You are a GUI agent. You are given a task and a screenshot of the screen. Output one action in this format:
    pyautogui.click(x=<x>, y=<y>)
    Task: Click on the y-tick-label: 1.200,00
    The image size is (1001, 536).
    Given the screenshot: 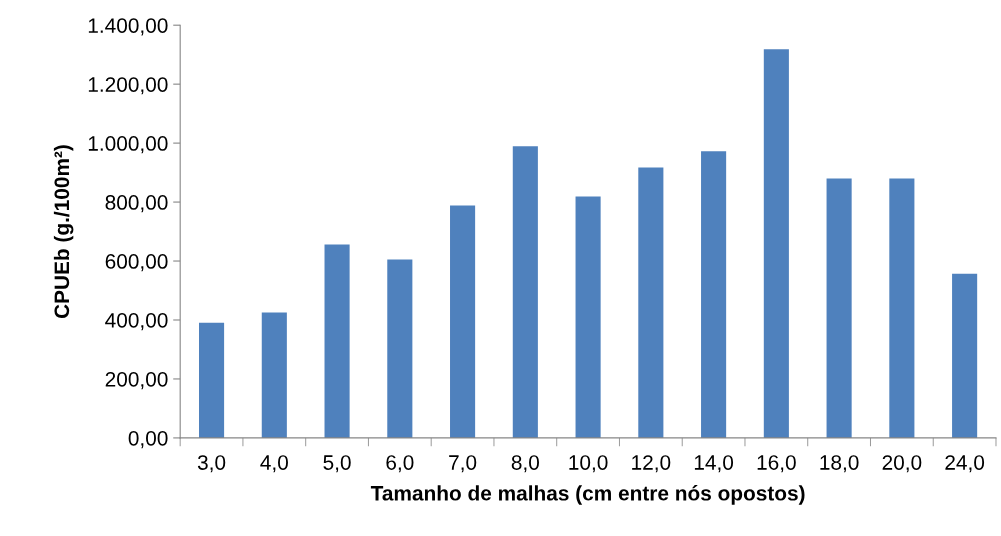 What is the action you would take?
    pyautogui.click(x=128, y=86)
    